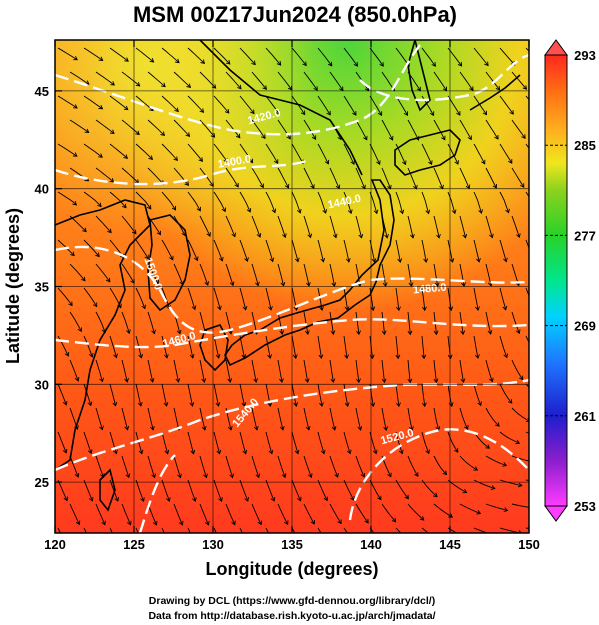 This screenshot has height=625, width=599. What do you see at coordinates (292, 544) in the screenshot?
I see `x-tick-label: 135` at bounding box center [292, 544].